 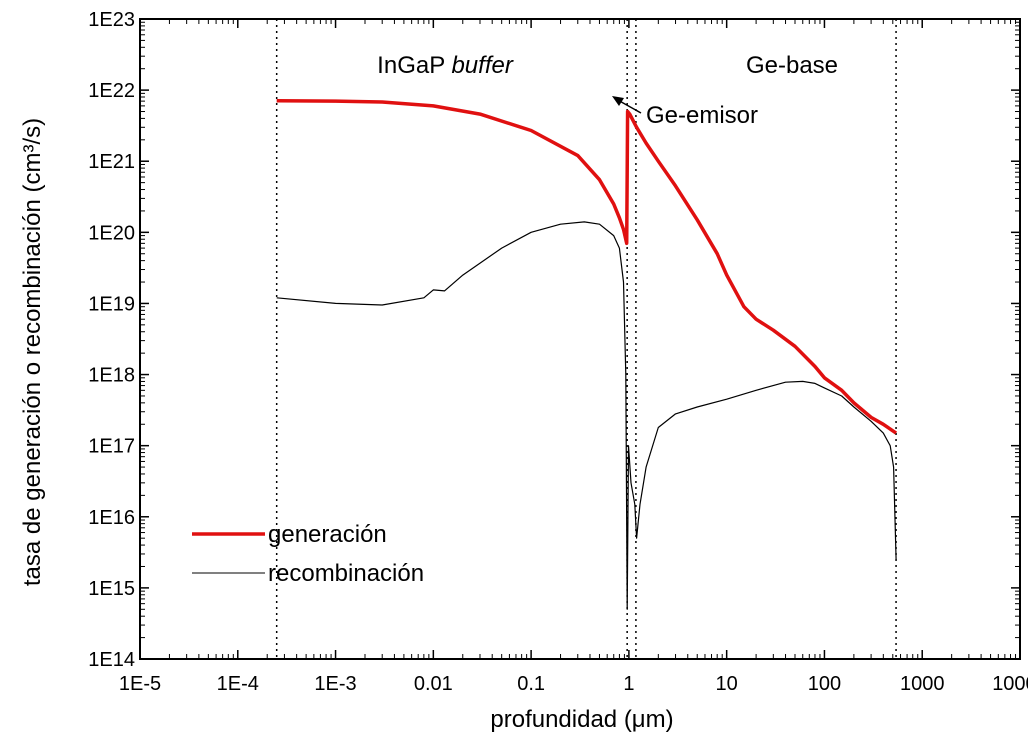 I want to click on x-tick-label: 10000, so click(x=1010, y=684).